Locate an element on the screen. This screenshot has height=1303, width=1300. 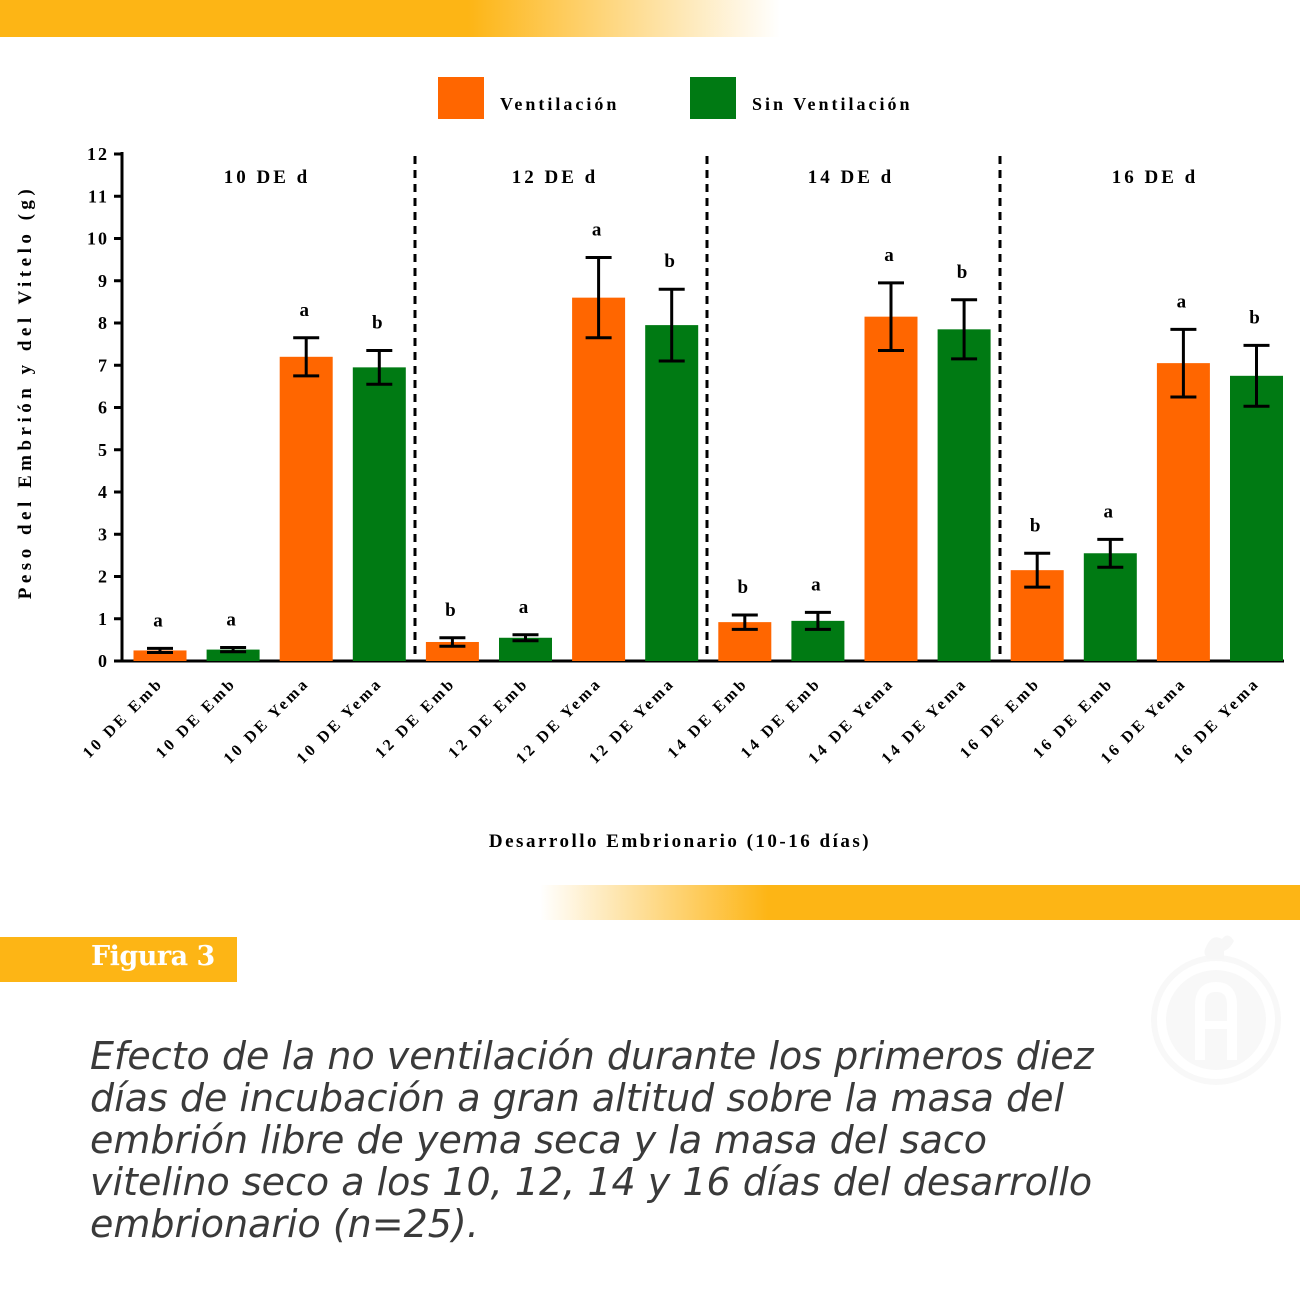
group-title: 12 DE d is located at coordinates (555, 177).